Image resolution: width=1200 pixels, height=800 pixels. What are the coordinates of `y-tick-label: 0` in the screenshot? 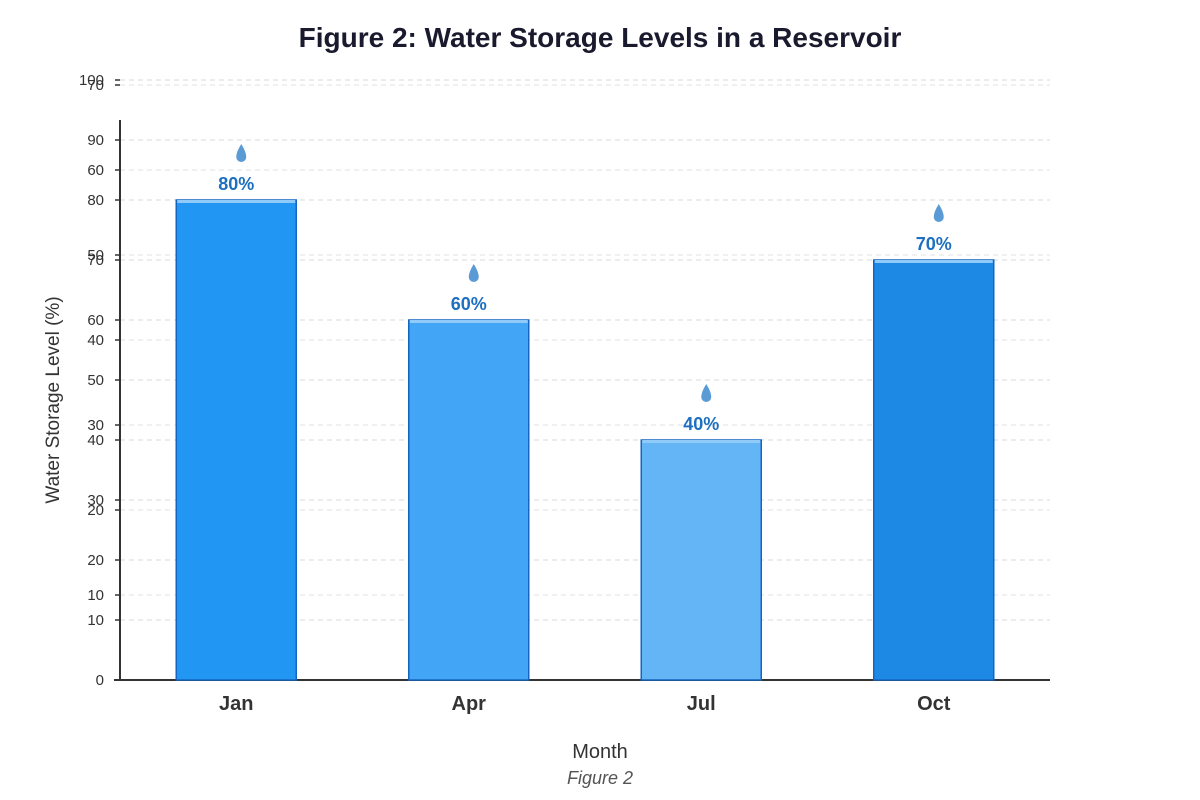 It's located at (100, 680).